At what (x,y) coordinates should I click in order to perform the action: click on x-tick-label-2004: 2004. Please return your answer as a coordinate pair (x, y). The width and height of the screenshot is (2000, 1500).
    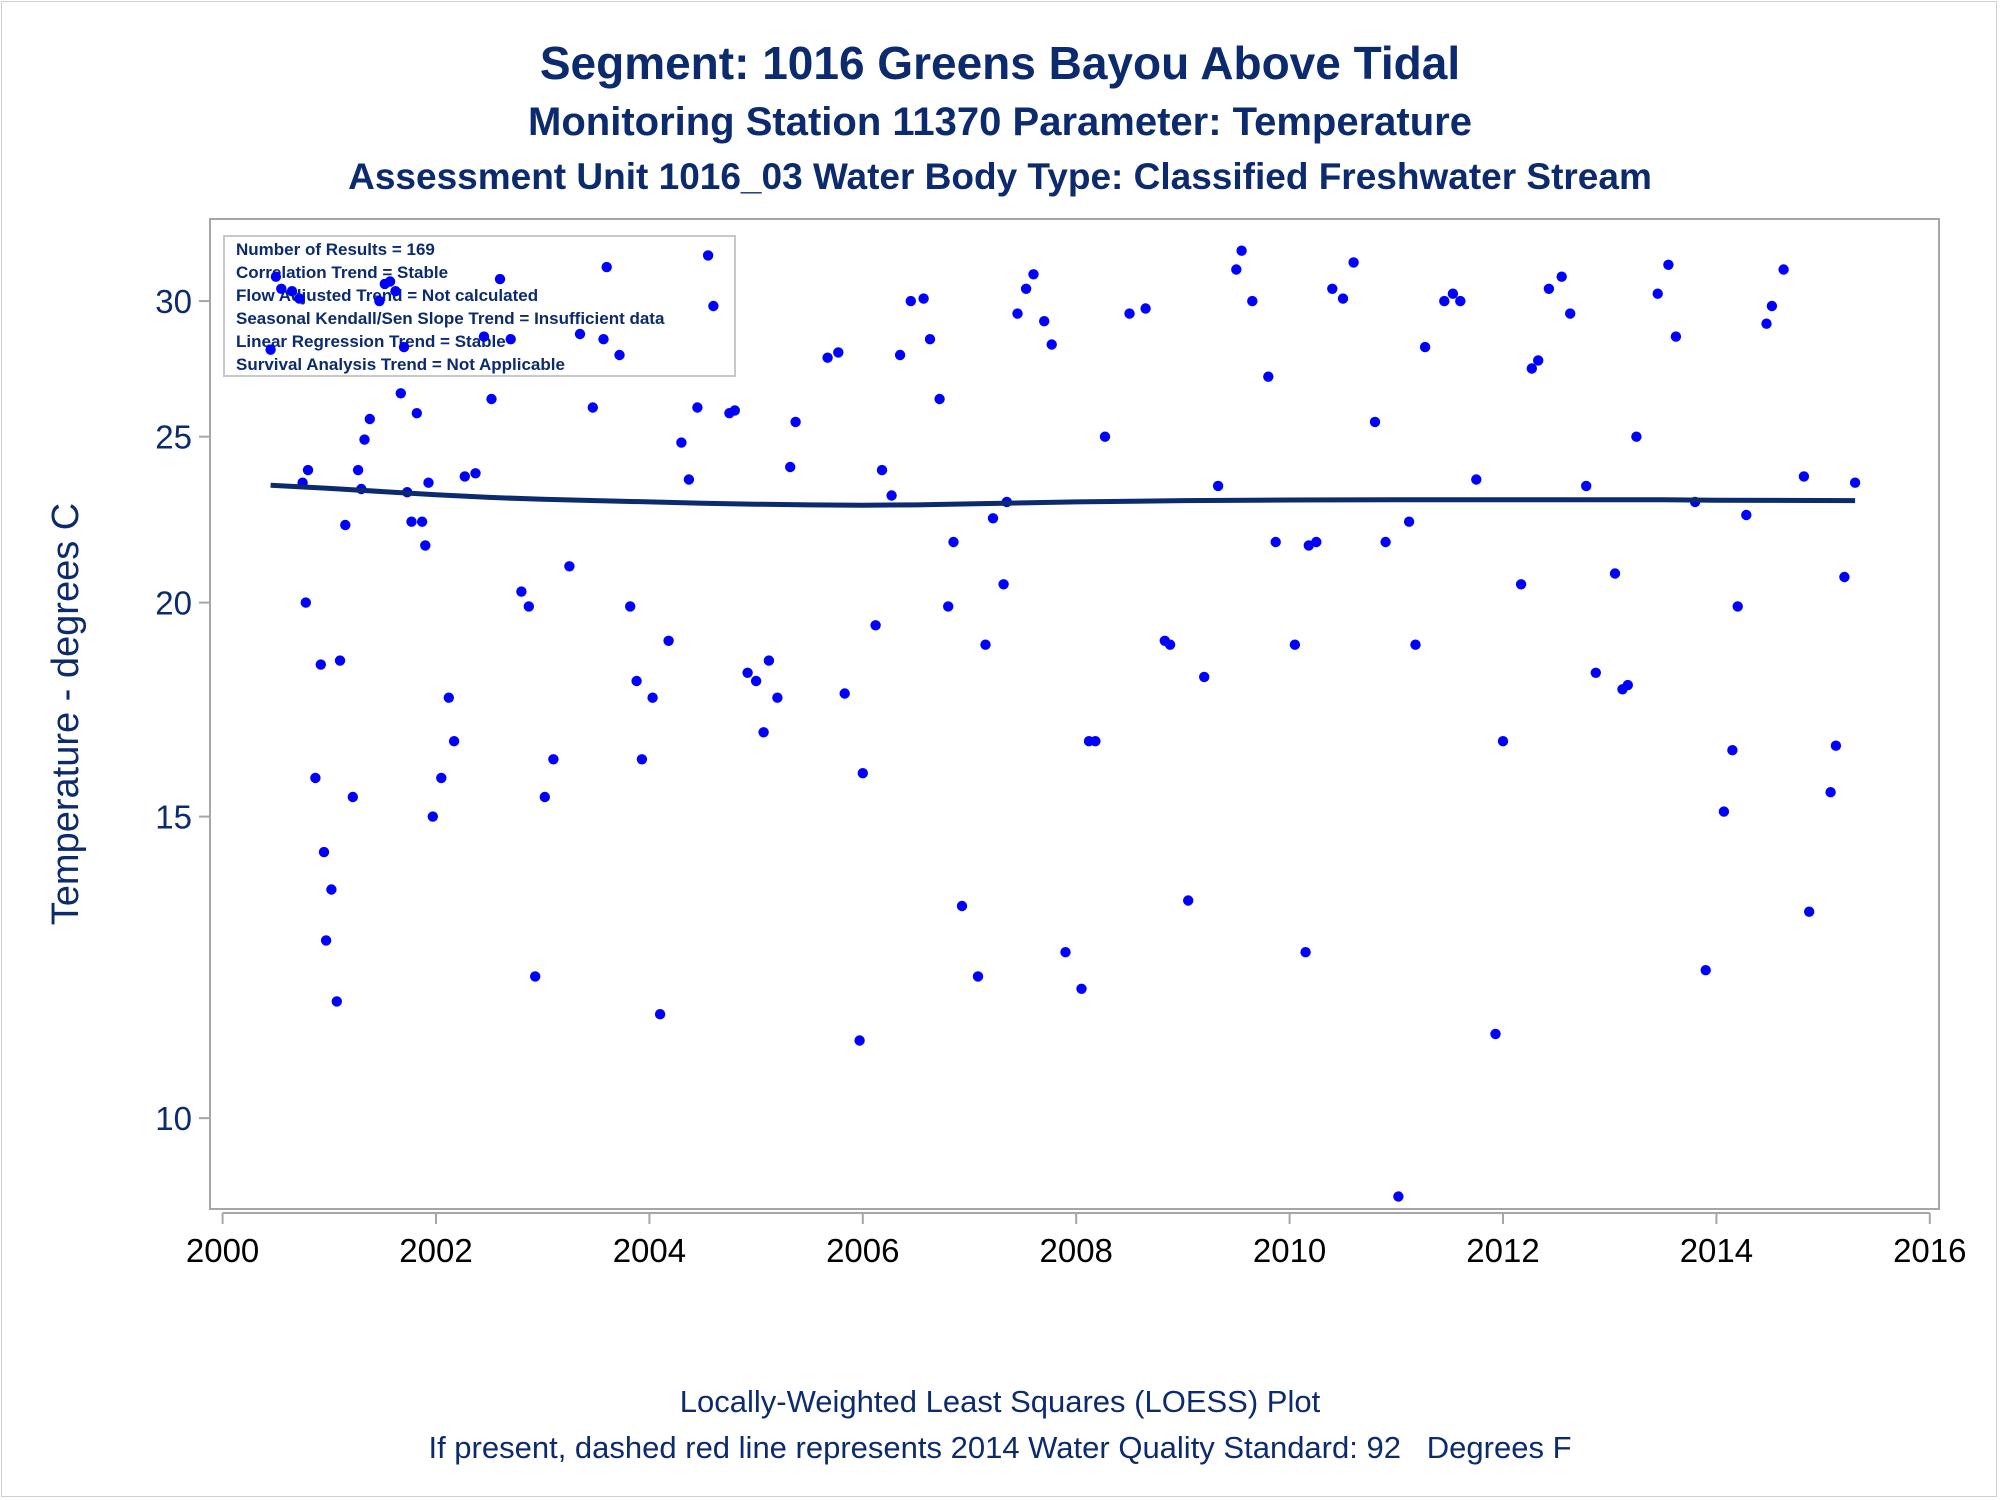
    Looking at the image, I should click on (649, 1250).